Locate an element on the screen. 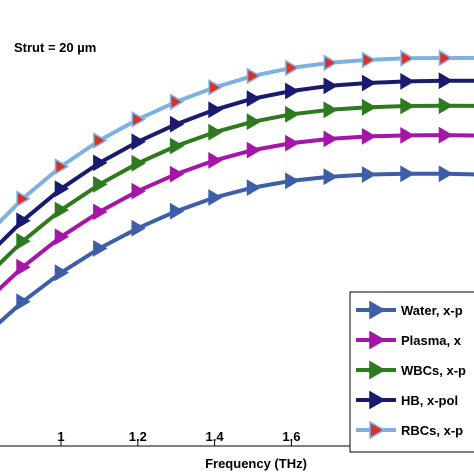 Image resolution: width=474 pixels, height=474 pixels. legend-label-4: HB, x-pol is located at coordinates (429, 400).